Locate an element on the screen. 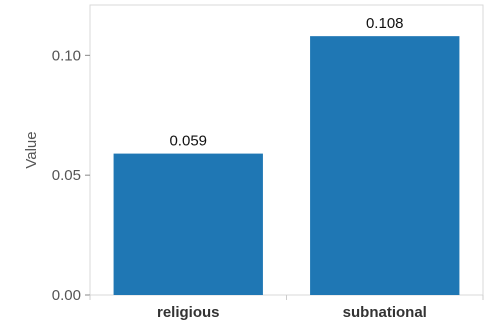 The height and width of the screenshot is (324, 493). x-category-label: subnational is located at coordinates (385, 312).